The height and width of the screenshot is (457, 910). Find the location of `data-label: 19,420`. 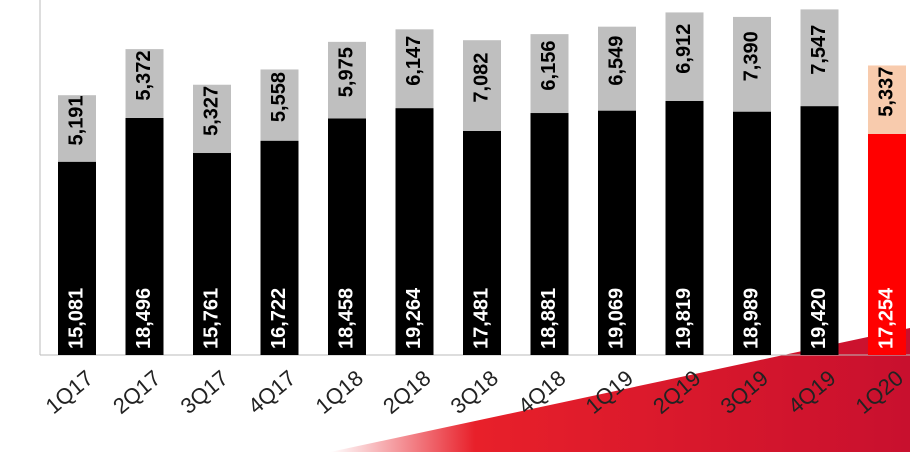

data-label: 19,420 is located at coordinates (819, 318).